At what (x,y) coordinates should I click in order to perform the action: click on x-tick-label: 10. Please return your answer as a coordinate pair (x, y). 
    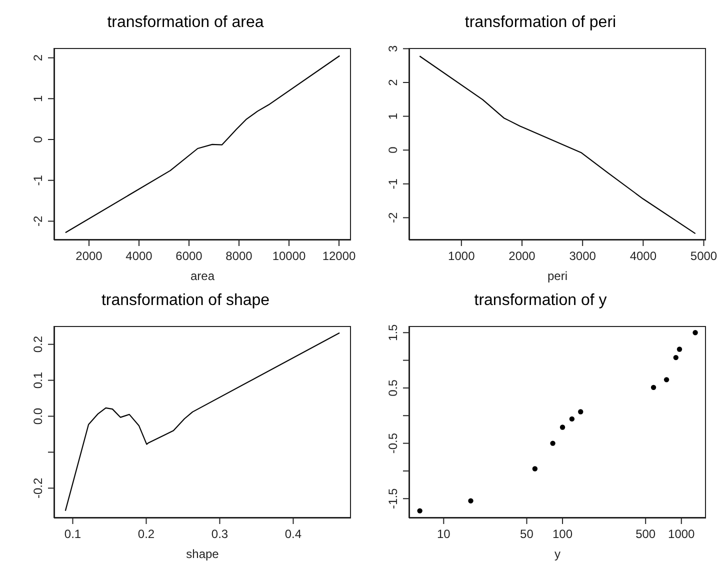
    Looking at the image, I should click on (443, 534).